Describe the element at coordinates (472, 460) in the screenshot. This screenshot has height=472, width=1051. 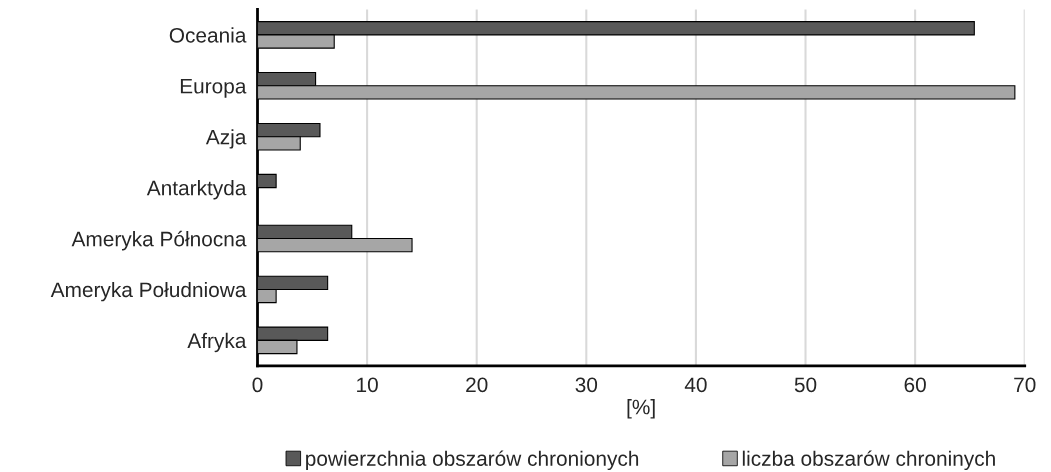
I see `legend-label: powierzchnia obszarów chronionych` at that location.